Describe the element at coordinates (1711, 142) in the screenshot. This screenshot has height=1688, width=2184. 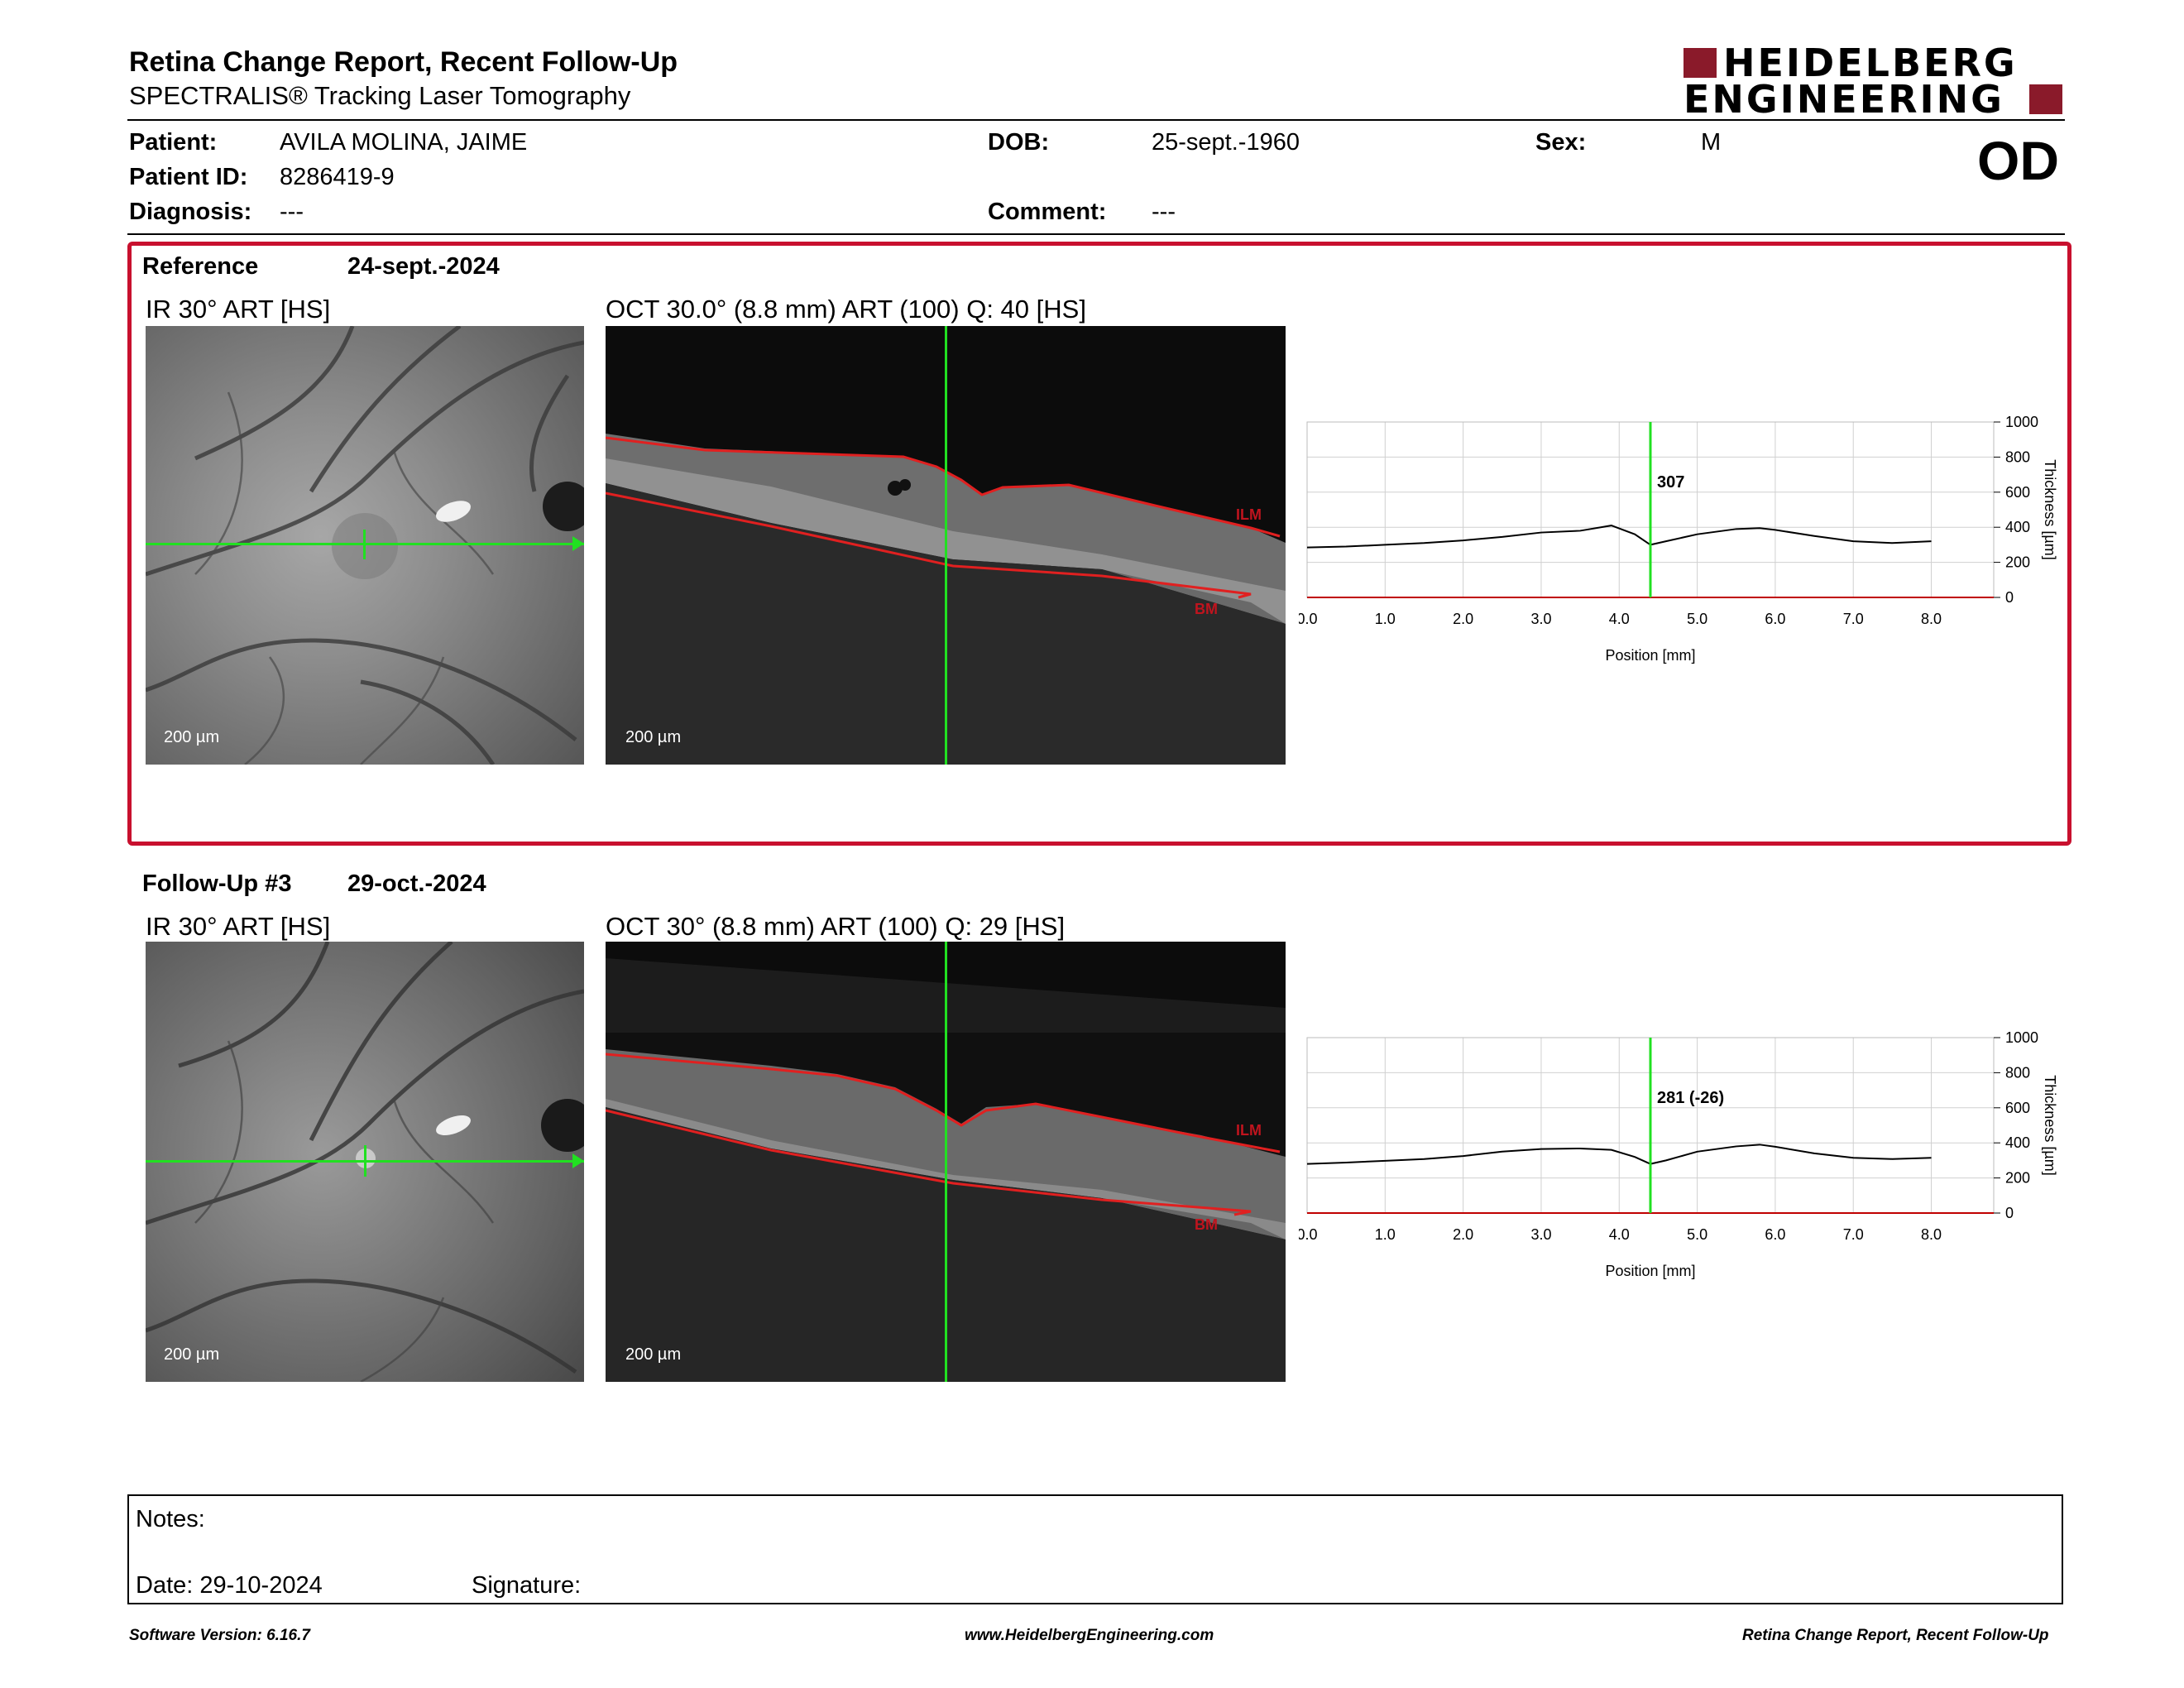
I see `sex-value: M` at that location.